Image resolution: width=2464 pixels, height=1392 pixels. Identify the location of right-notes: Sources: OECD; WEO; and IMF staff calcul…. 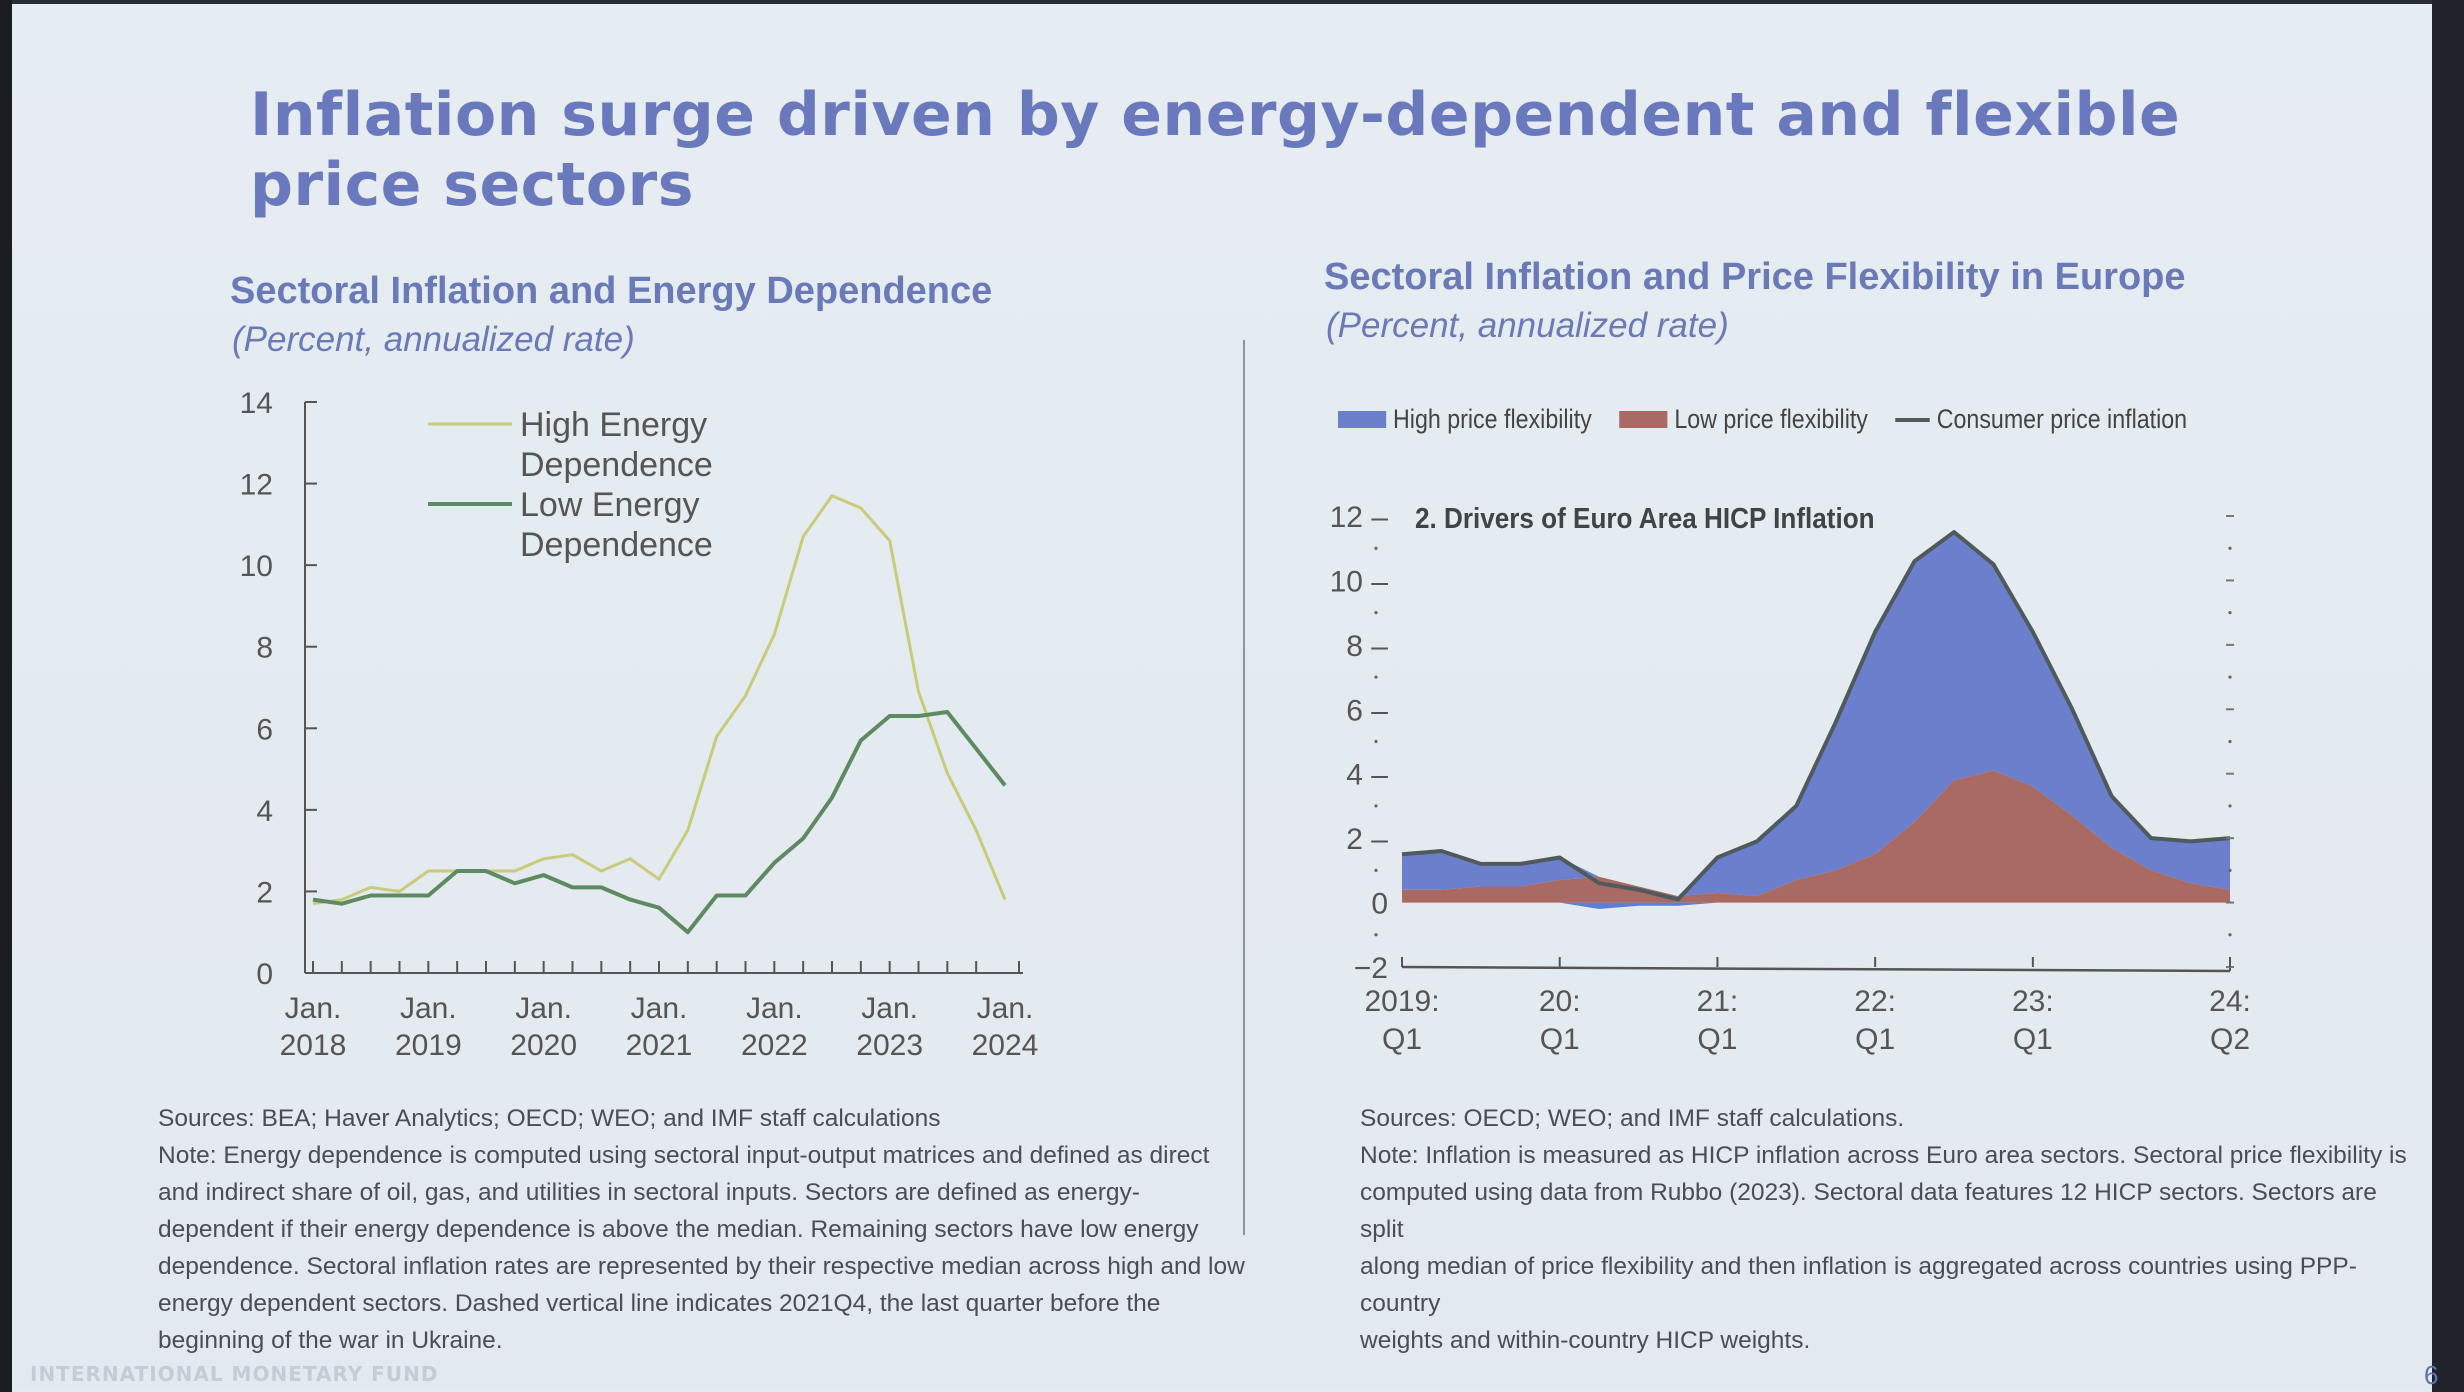
(1885, 1229).